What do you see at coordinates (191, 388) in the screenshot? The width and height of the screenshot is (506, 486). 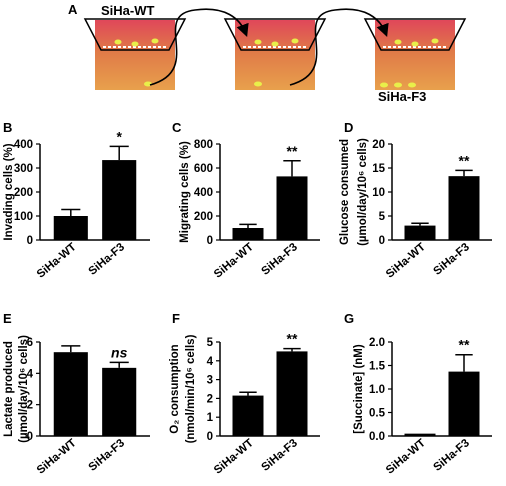 I see `y-axis-label-units: (nmol/min/10⁶ cells)` at bounding box center [191, 388].